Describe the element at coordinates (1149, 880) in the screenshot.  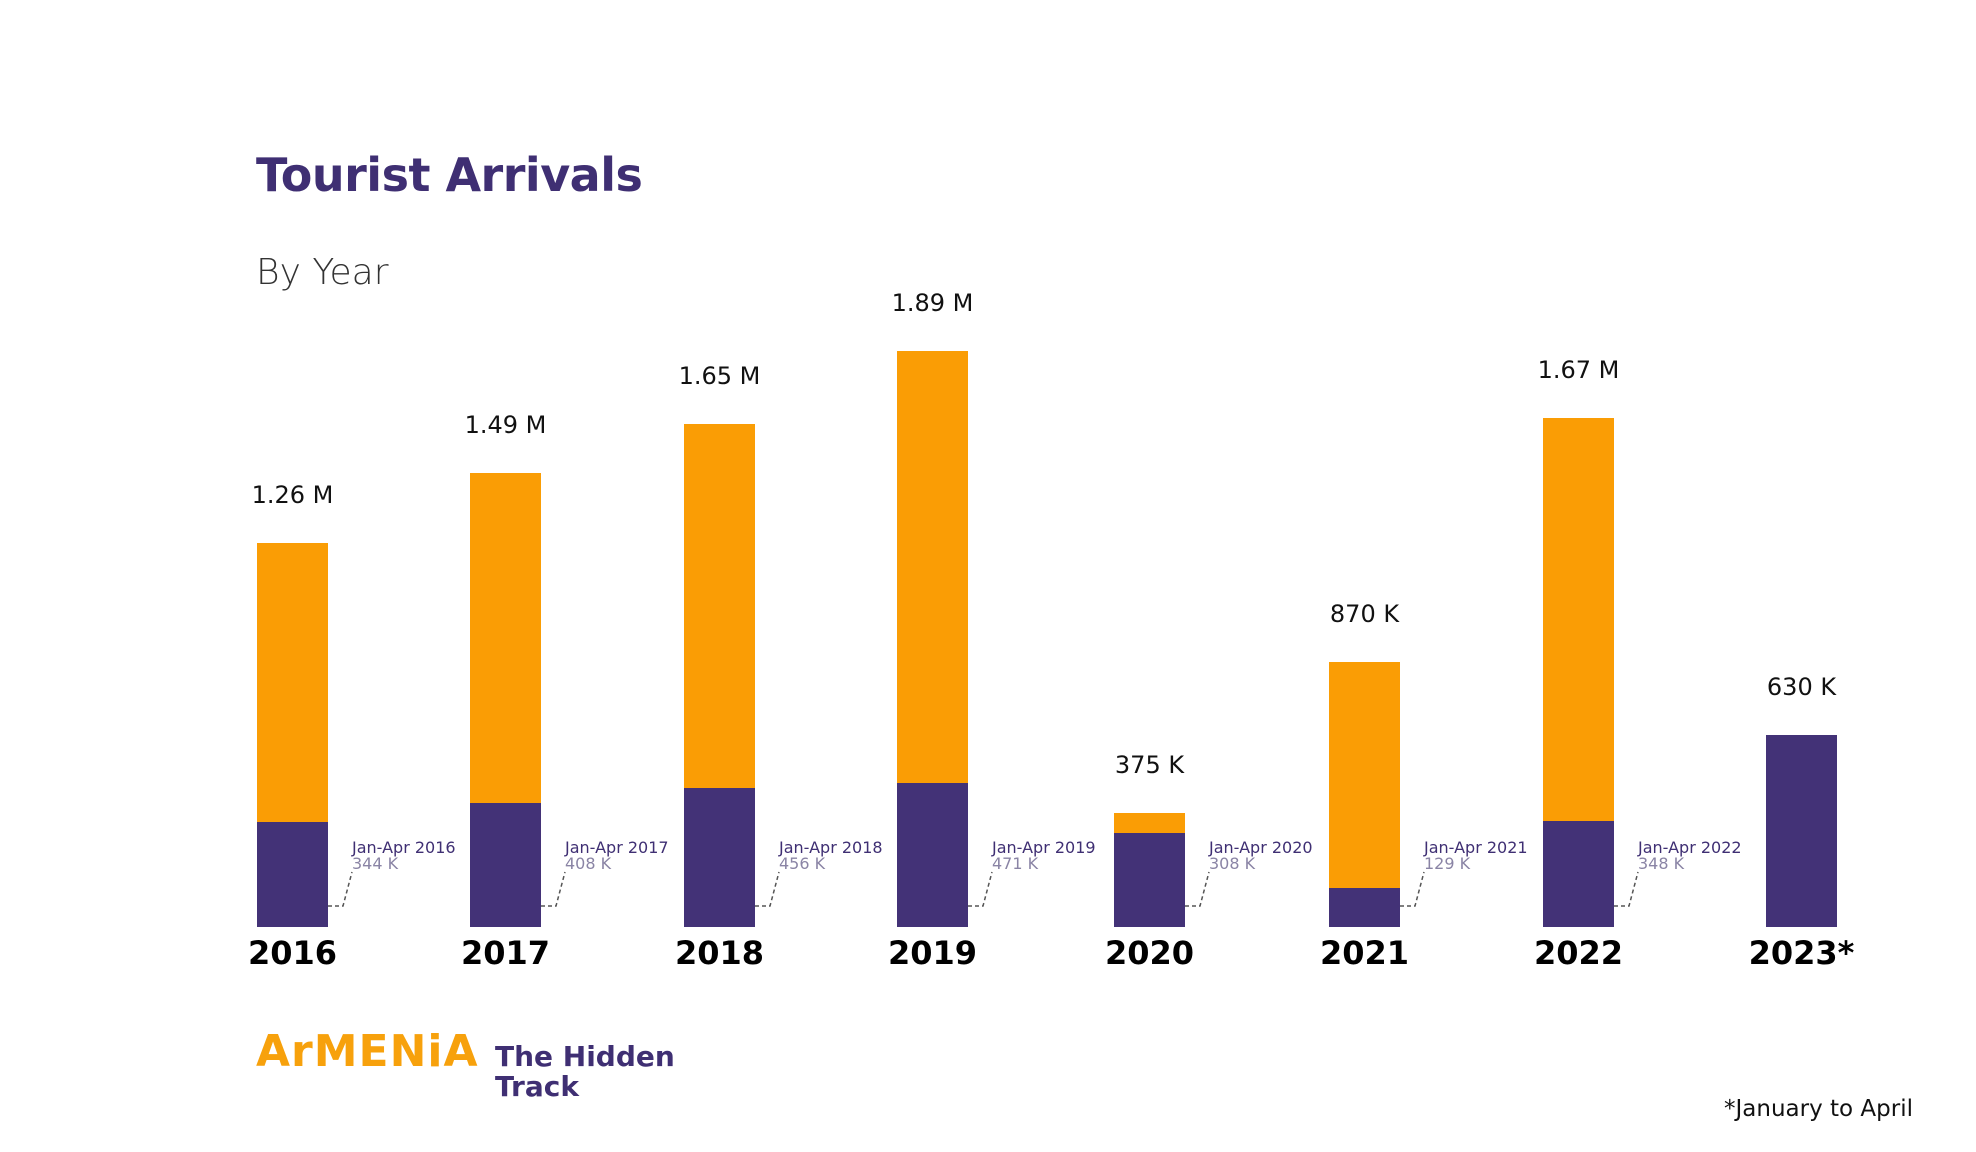
I see `bar-jan-apr-2020` at that location.